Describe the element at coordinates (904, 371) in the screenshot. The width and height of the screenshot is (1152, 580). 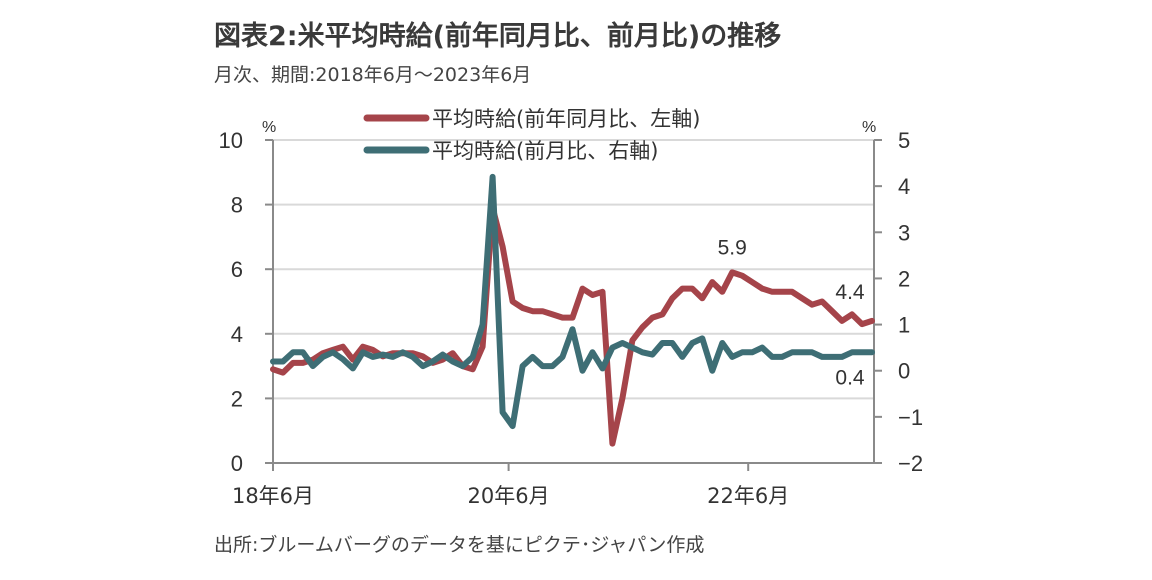
I see `right-axis-tick-label: 0` at that location.